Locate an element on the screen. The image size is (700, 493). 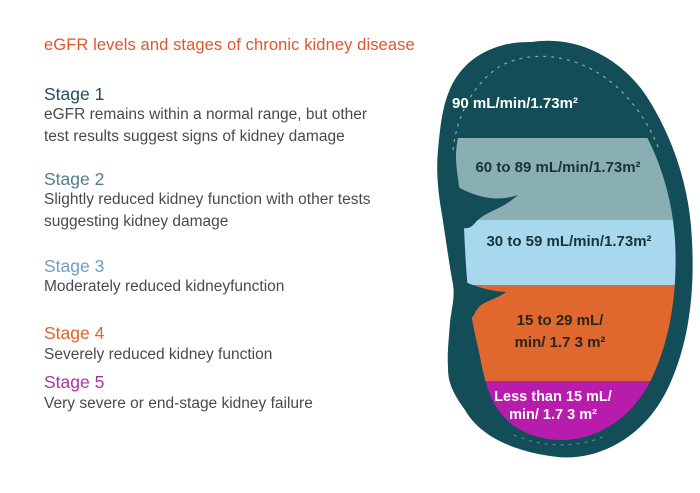
hilum-notch-top-icon is located at coordinates (484, 207).